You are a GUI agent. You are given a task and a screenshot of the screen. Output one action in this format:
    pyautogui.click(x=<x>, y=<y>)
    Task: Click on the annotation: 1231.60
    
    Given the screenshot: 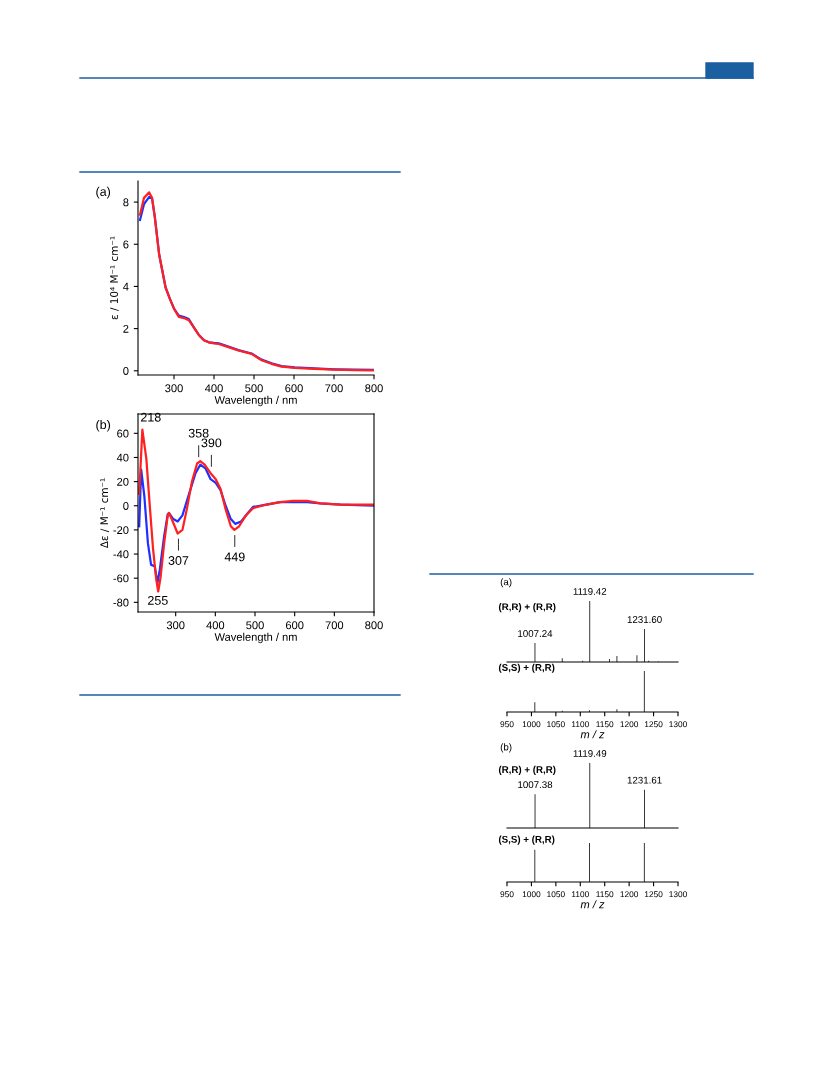 What is the action you would take?
    pyautogui.click(x=644, y=619)
    